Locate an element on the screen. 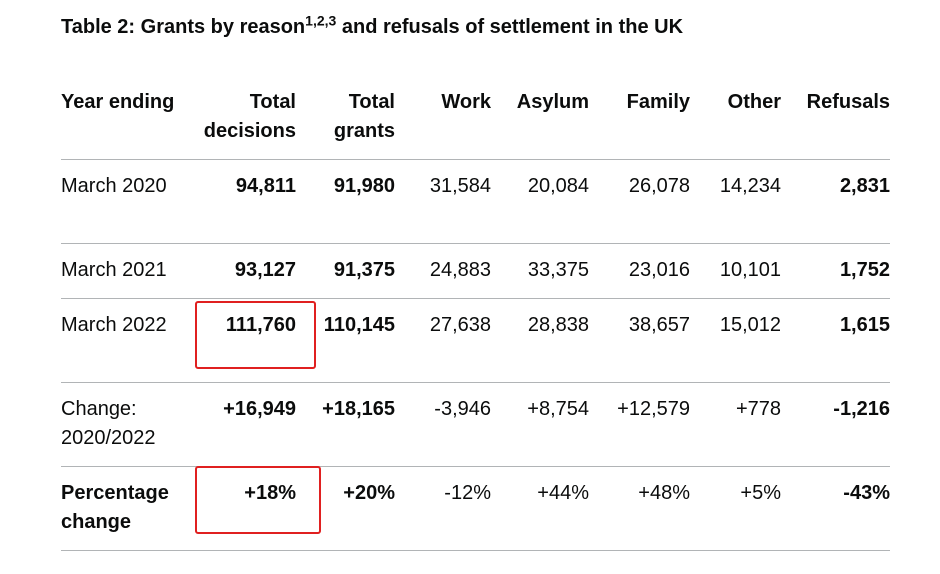 The height and width of the screenshot is (574, 940). cell-year: March 2021 is located at coordinates (131, 271).